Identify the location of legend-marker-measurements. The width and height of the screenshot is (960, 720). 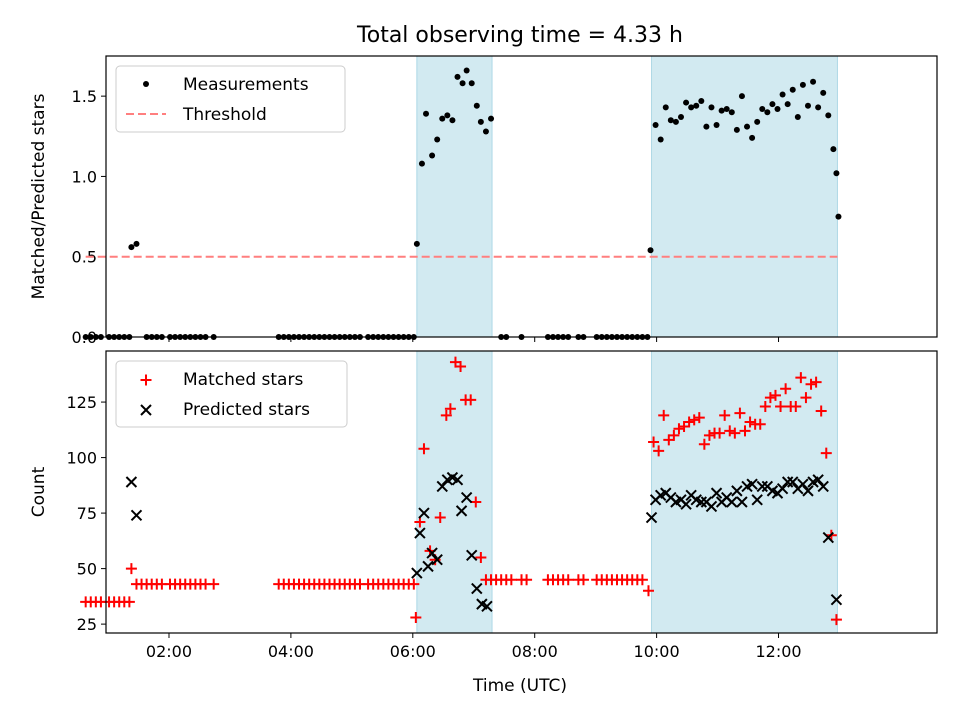
(146, 84).